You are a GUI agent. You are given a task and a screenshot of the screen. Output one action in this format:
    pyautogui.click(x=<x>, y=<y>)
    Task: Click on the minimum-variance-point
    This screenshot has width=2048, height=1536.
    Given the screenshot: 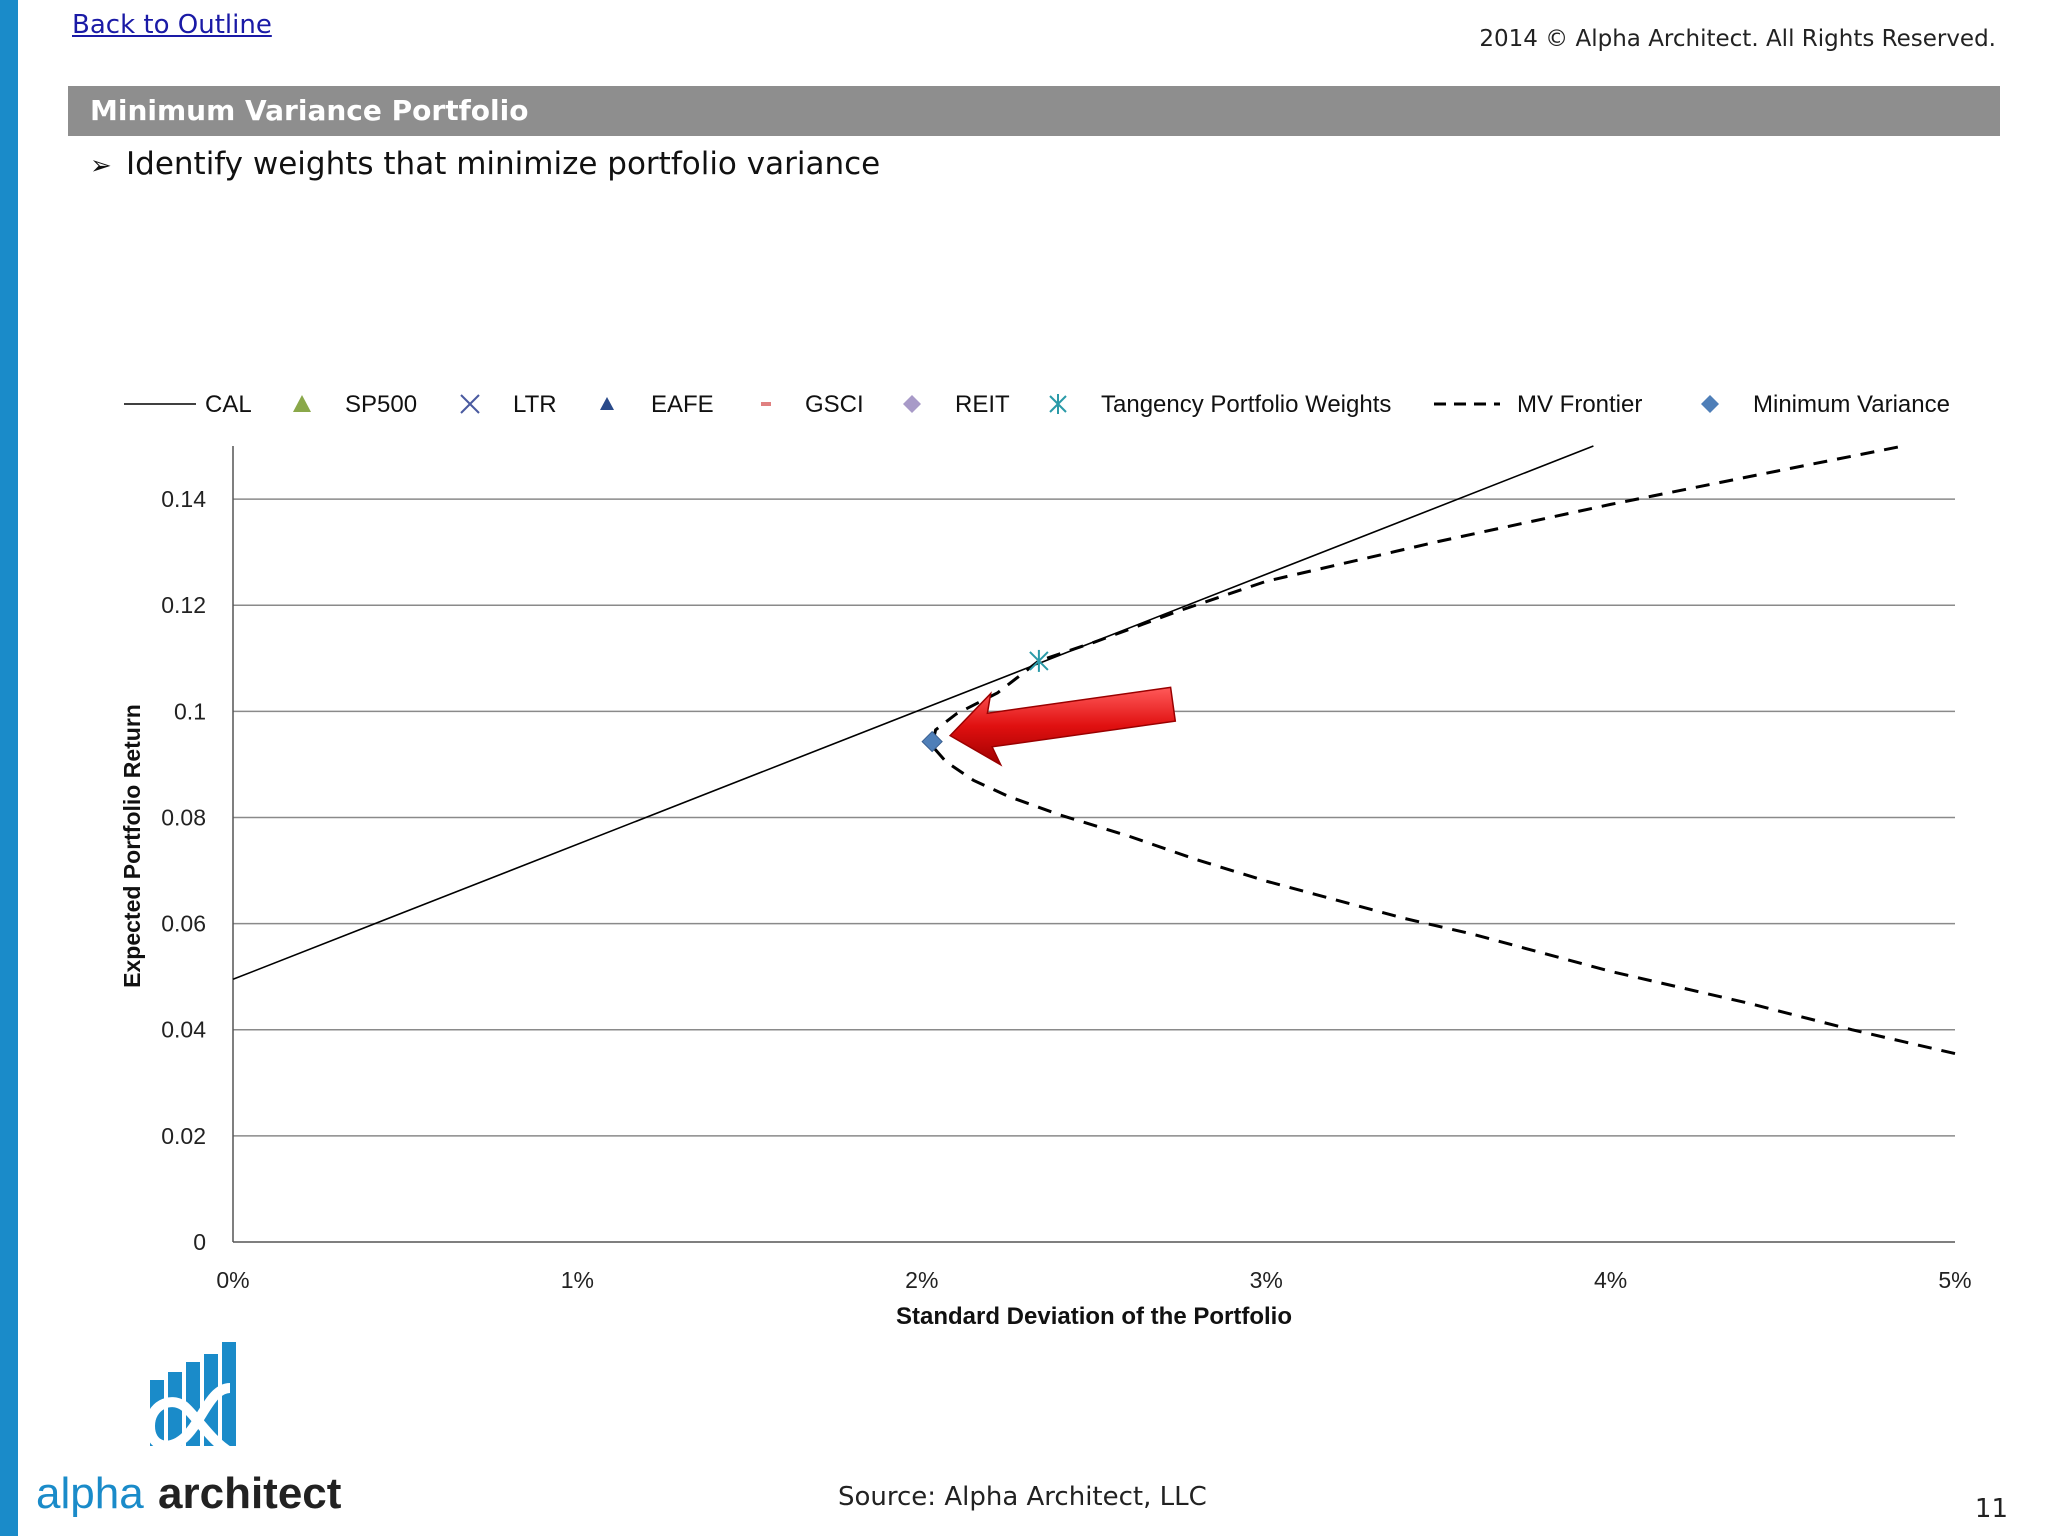 What is the action you would take?
    pyautogui.click(x=932, y=741)
    